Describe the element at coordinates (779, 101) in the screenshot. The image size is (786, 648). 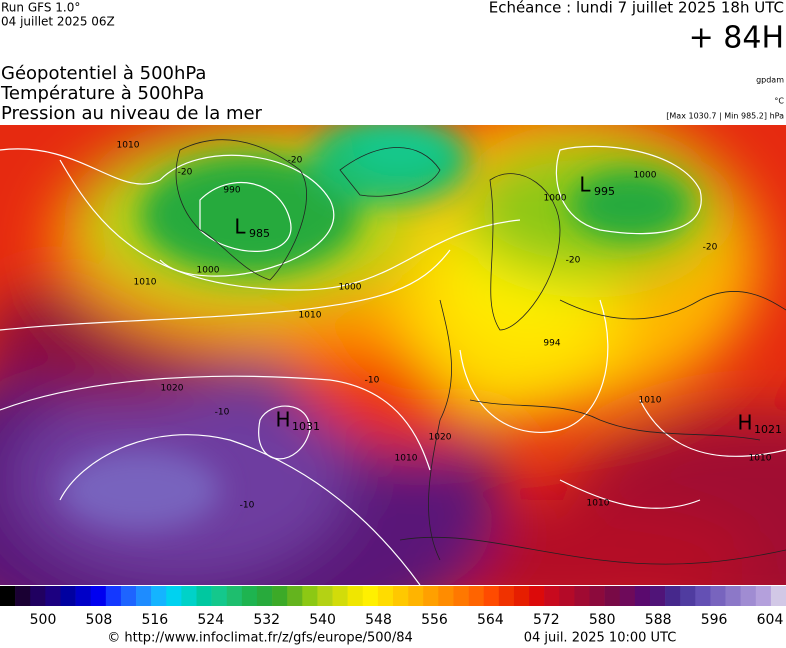
I see `unit-label: °C` at that location.